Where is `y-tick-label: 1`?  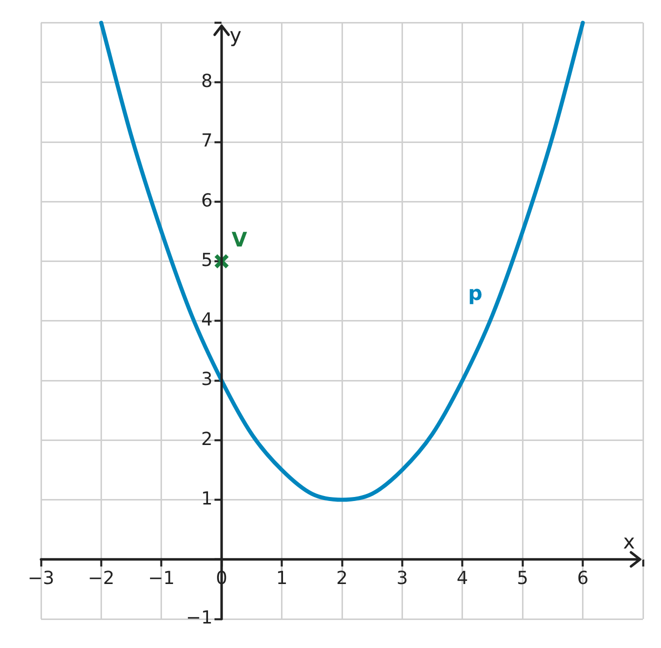 y-tick-label: 1 is located at coordinates (211, 499).